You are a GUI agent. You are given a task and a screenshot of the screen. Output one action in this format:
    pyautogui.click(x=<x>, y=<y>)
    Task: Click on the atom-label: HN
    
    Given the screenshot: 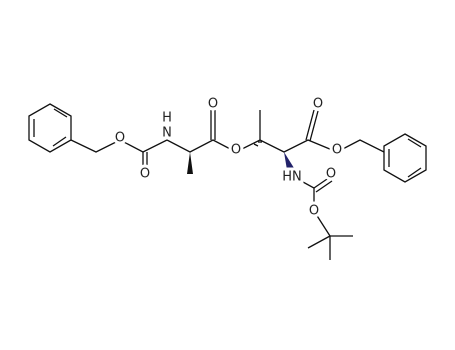 What is the action you would take?
    pyautogui.click(x=292, y=177)
    